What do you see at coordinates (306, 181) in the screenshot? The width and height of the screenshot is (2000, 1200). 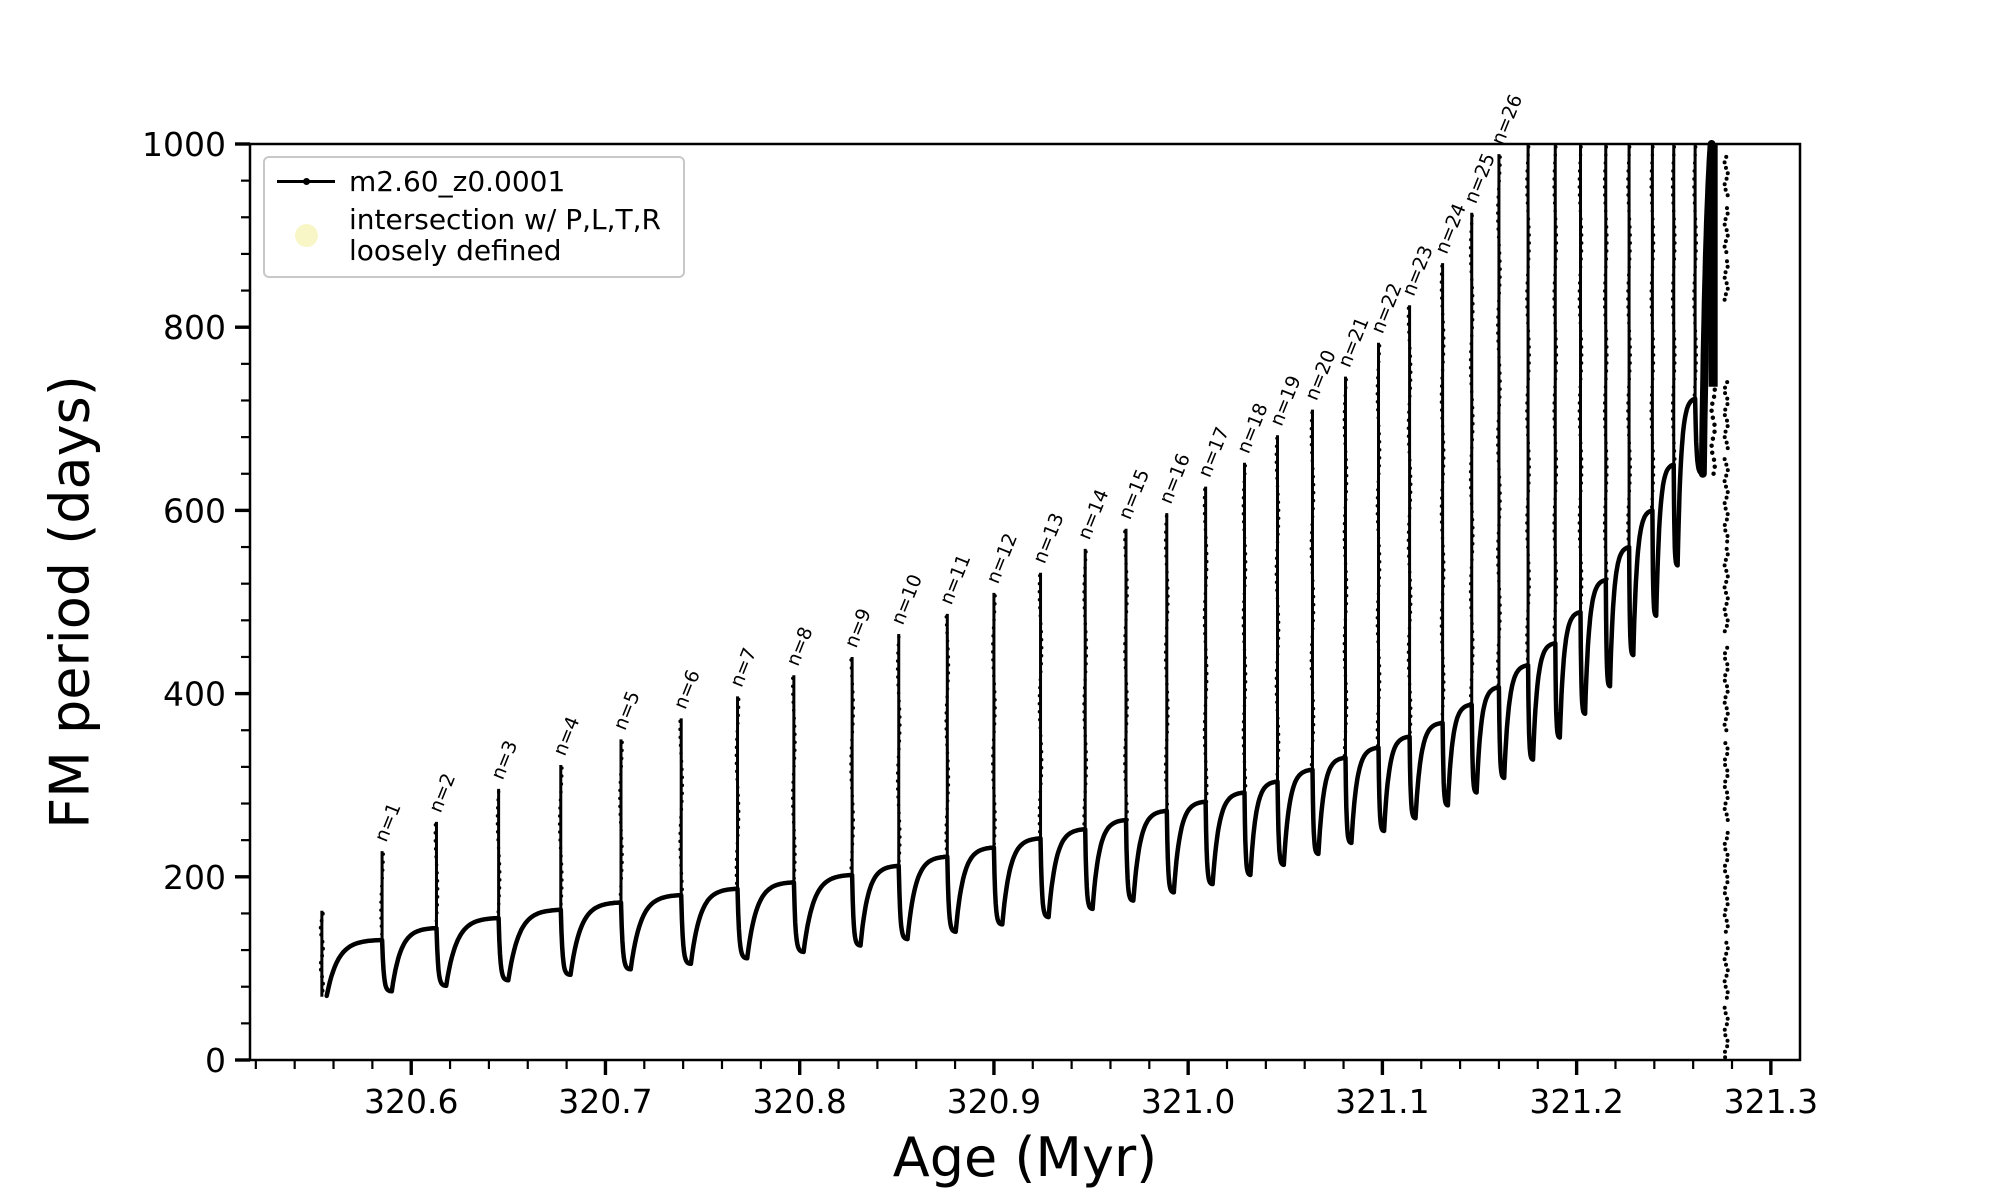 I see `line-dot-marker-icon` at bounding box center [306, 181].